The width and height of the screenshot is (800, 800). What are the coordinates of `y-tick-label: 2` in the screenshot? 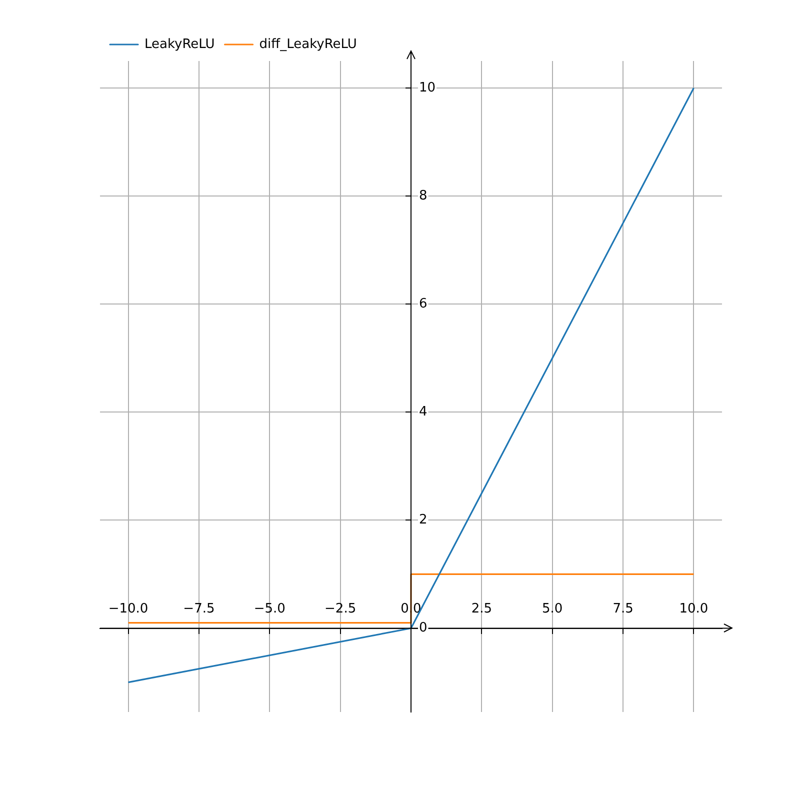 It's located at (423, 520).